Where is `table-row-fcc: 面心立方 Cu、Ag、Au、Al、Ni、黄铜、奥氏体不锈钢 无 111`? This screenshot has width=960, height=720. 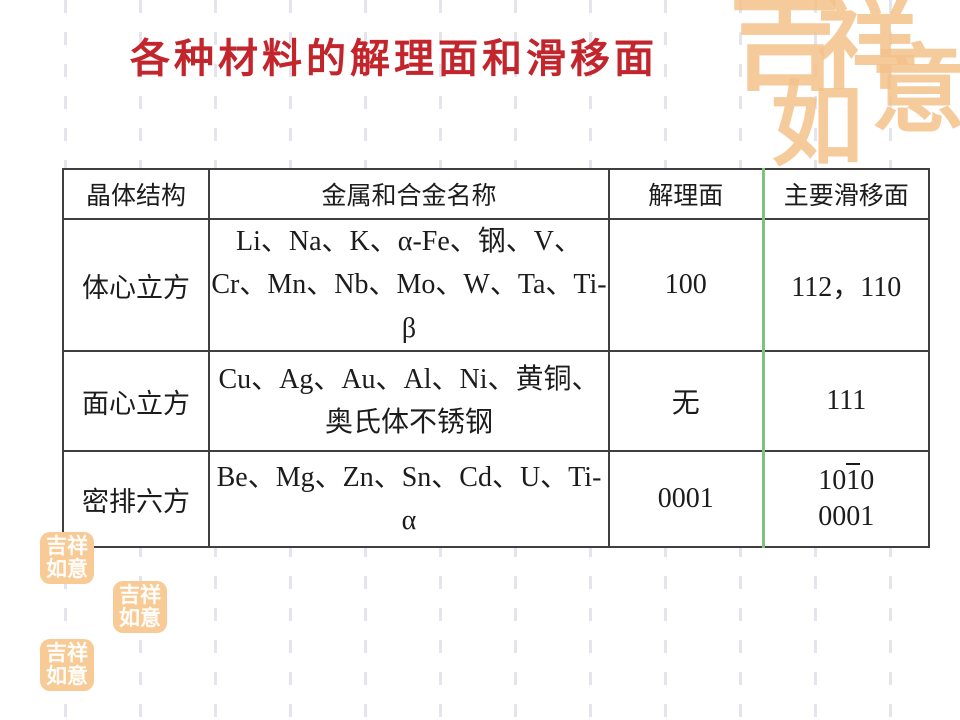 table-row-fcc: 面心立方 Cu、Ag、Au、Al、Ni、黄铜、奥氏体不锈钢 无 111 is located at coordinates (496, 401).